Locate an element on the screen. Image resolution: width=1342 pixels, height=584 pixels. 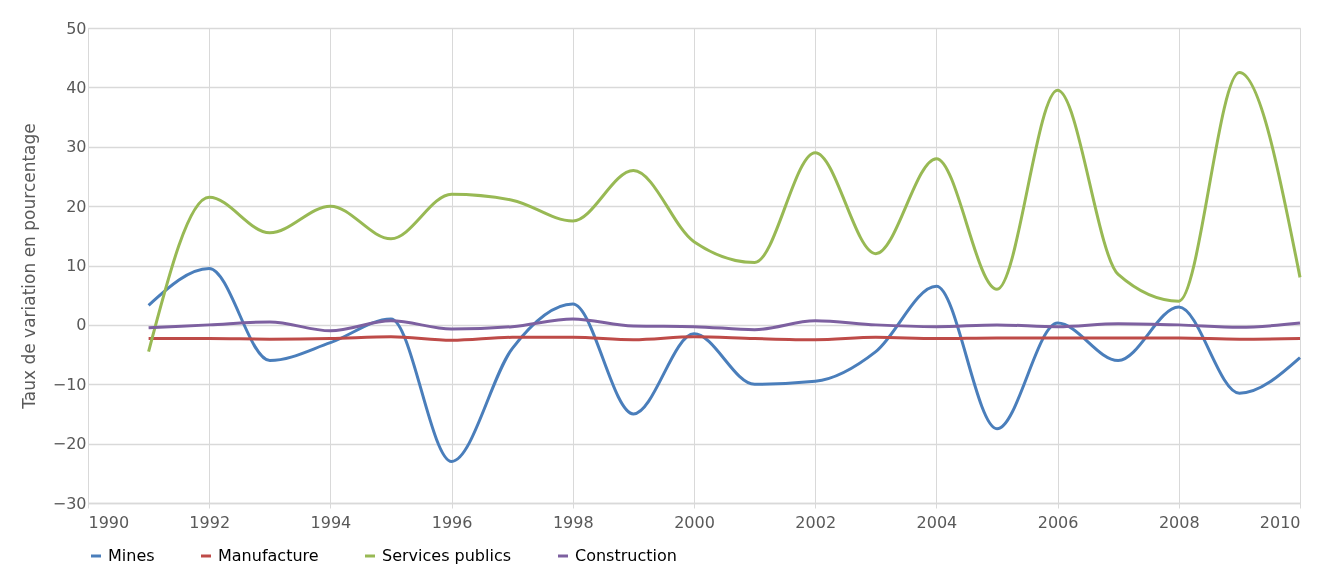
y-tick-label: 0 is located at coordinates (81, 325).